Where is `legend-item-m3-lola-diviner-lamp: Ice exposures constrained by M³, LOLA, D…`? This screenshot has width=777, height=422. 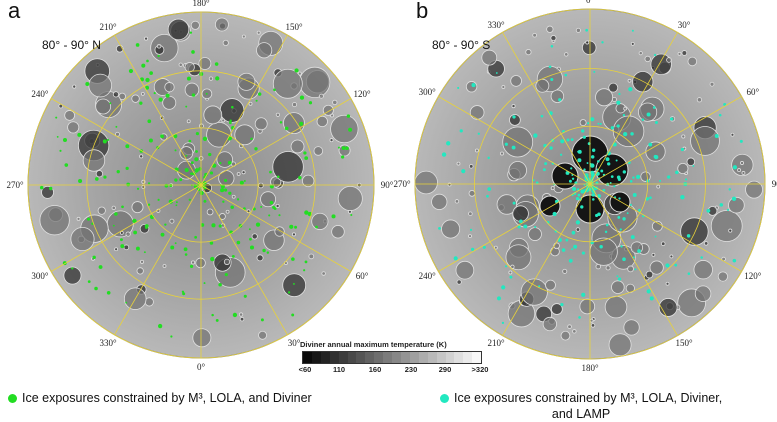 legend-item-m3-lola-diviner-lamp: Ice exposures constrained by M³, LOLA, D… is located at coordinates (581, 406).